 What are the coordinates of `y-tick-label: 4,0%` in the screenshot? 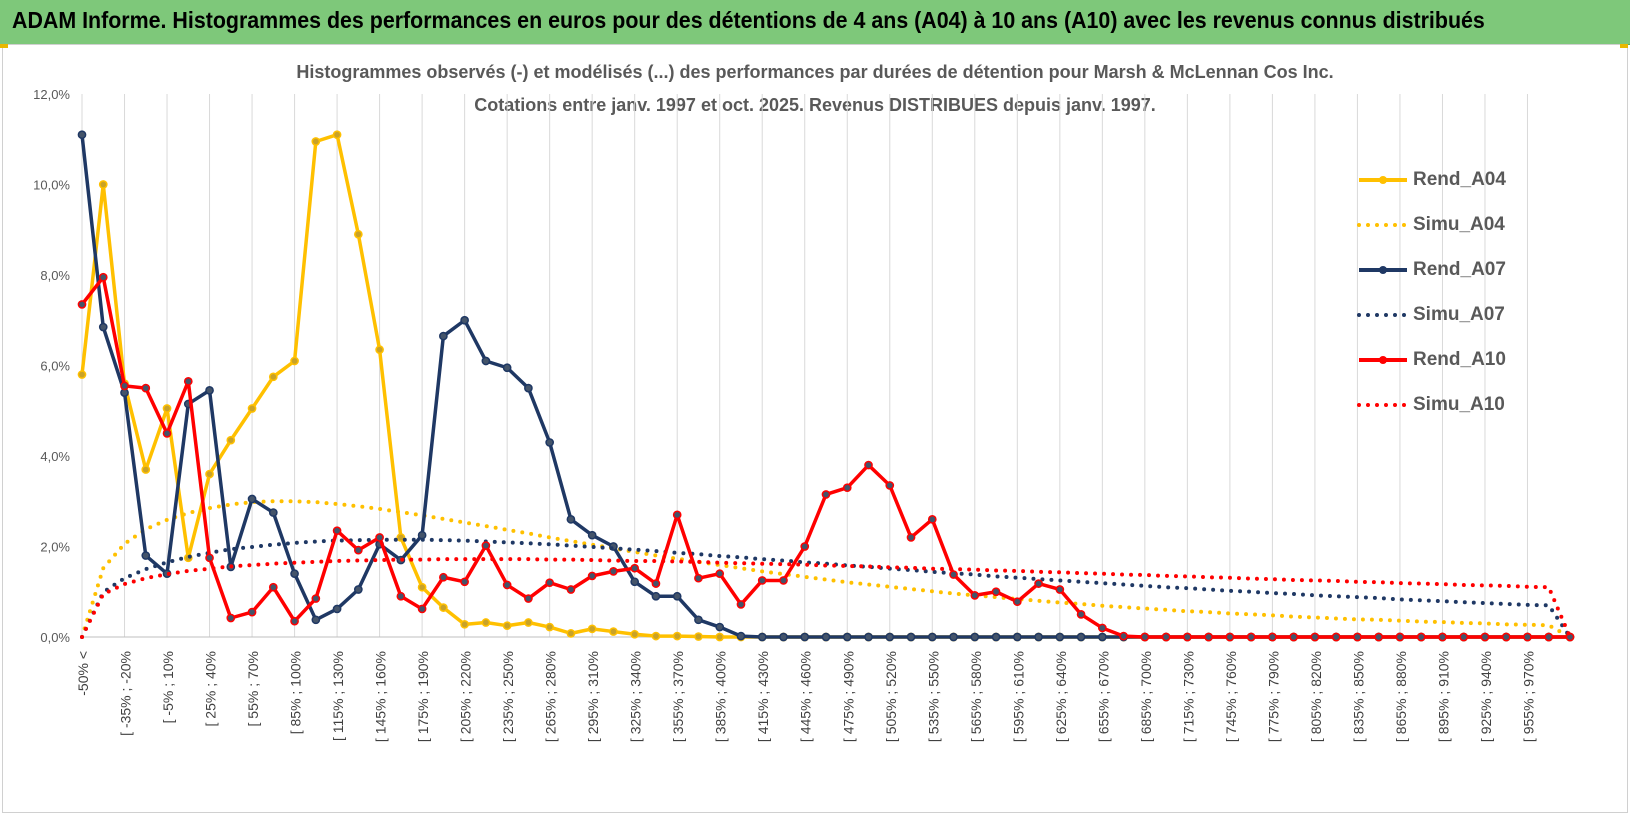 It's located at (55, 456).